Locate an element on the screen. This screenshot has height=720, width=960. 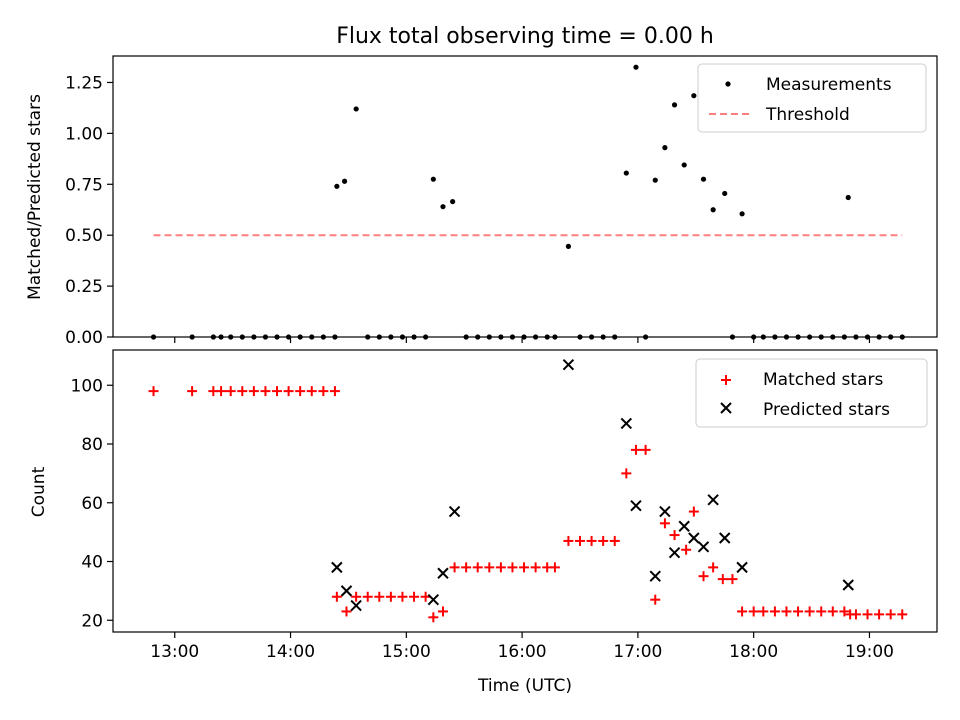
bot-x-tick-label: 16:00 is located at coordinates (522, 652).